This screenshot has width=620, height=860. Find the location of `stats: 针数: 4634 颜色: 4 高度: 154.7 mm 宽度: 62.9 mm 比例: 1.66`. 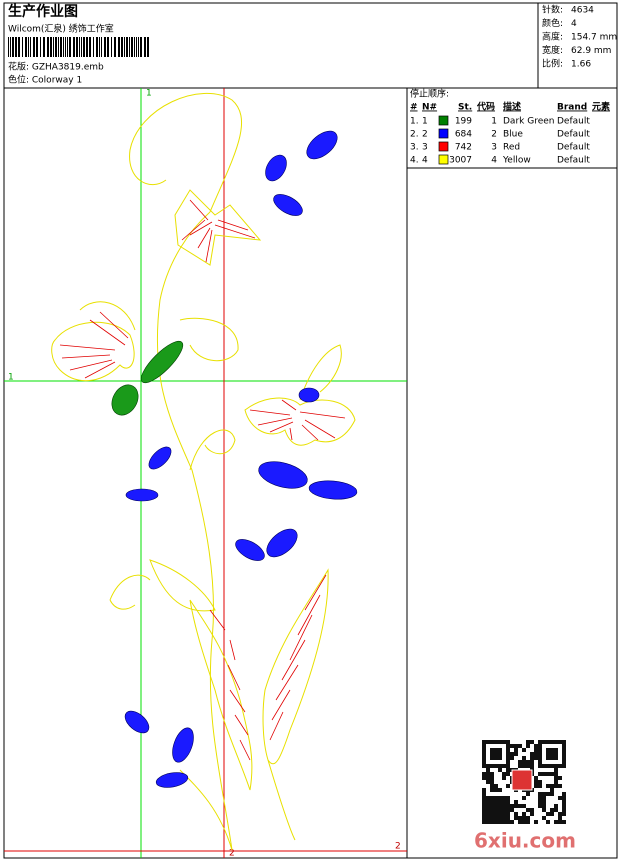

stats: 针数: 4634 颜色: 4 高度: 154.7 mm 宽度: 62.9 mm 比例: 1.66 is located at coordinates (579, 37).